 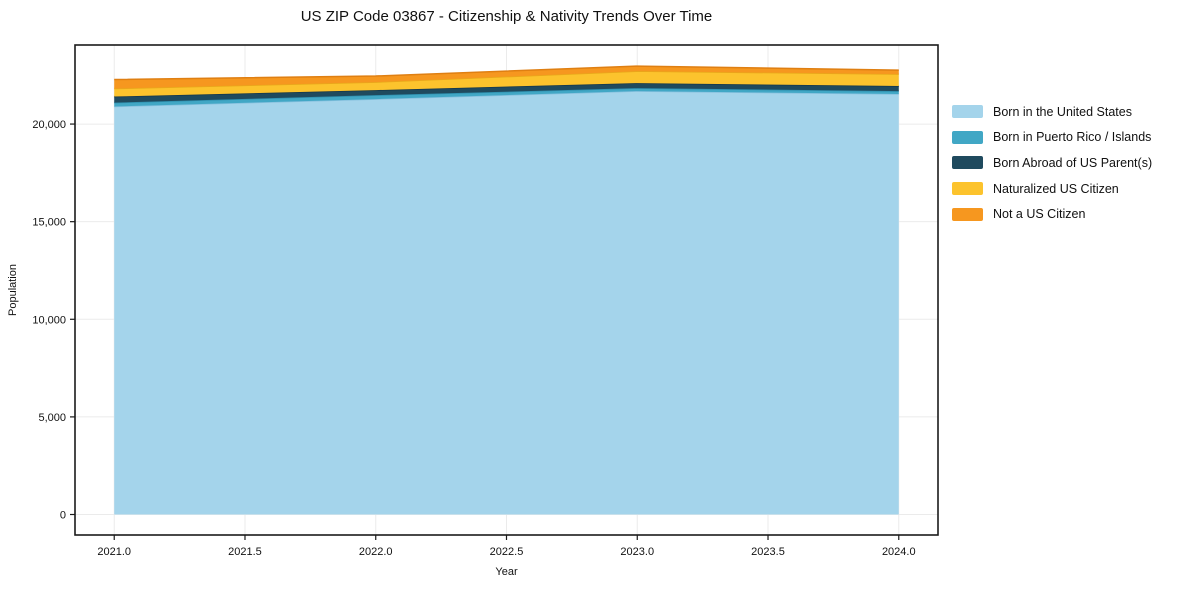 What do you see at coordinates (245, 552) in the screenshot?
I see `x-tick-label: 2021.5` at bounding box center [245, 552].